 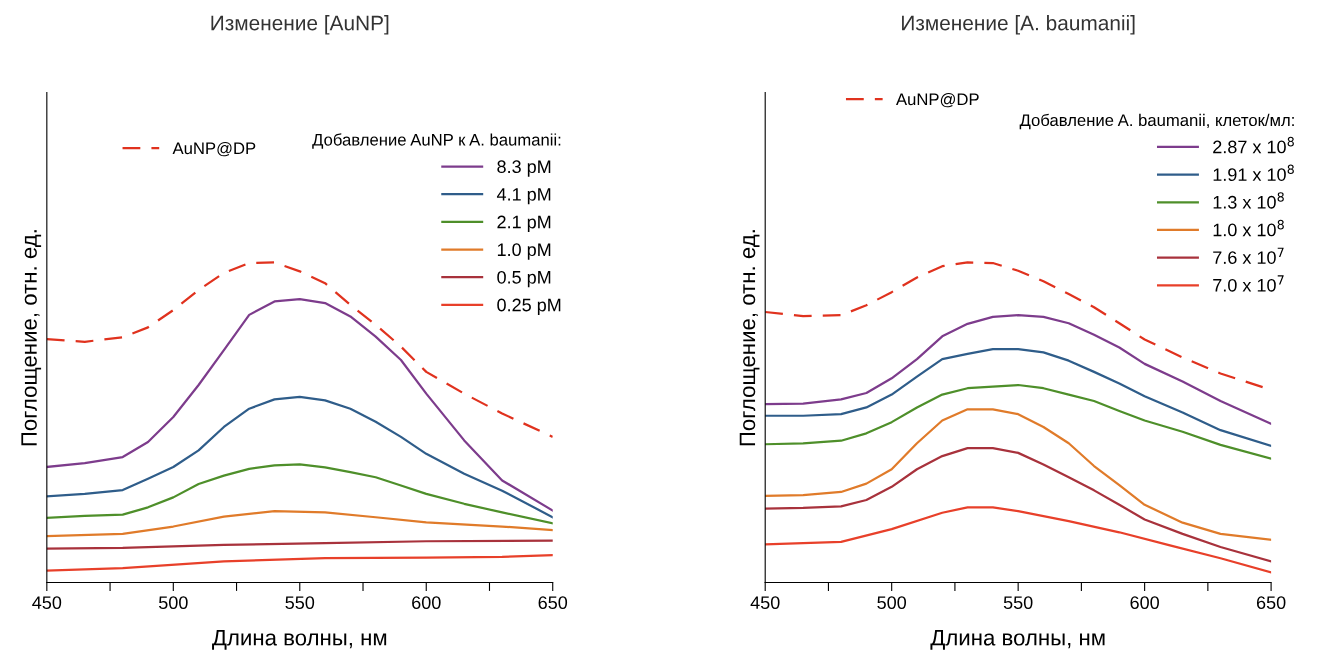 I want to click on legend-label: 7.0 x 10$^{7}$, so click(x=1248, y=283).